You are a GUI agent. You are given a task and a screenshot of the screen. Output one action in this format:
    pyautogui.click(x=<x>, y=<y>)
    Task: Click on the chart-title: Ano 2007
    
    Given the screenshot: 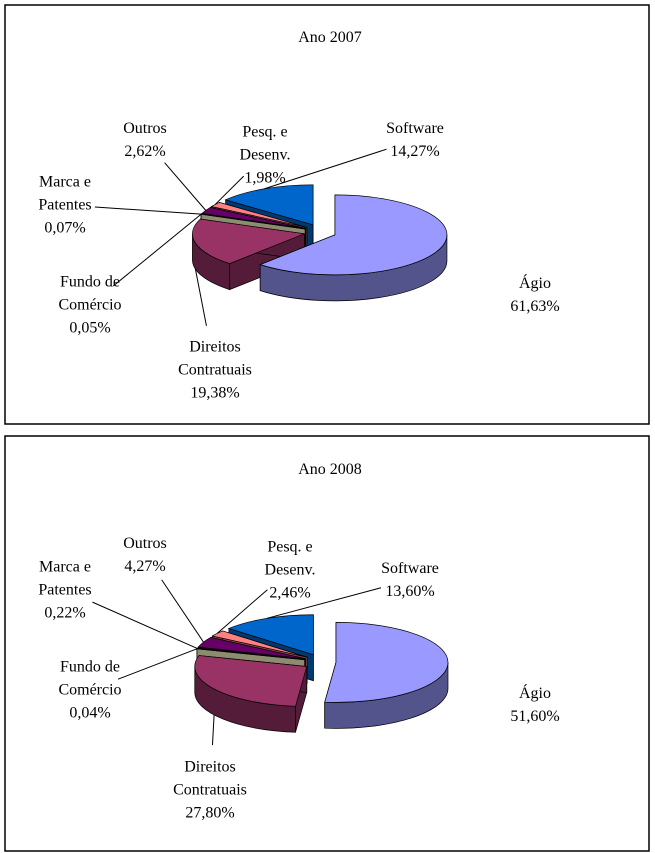 What is the action you would take?
    pyautogui.click(x=330, y=37)
    